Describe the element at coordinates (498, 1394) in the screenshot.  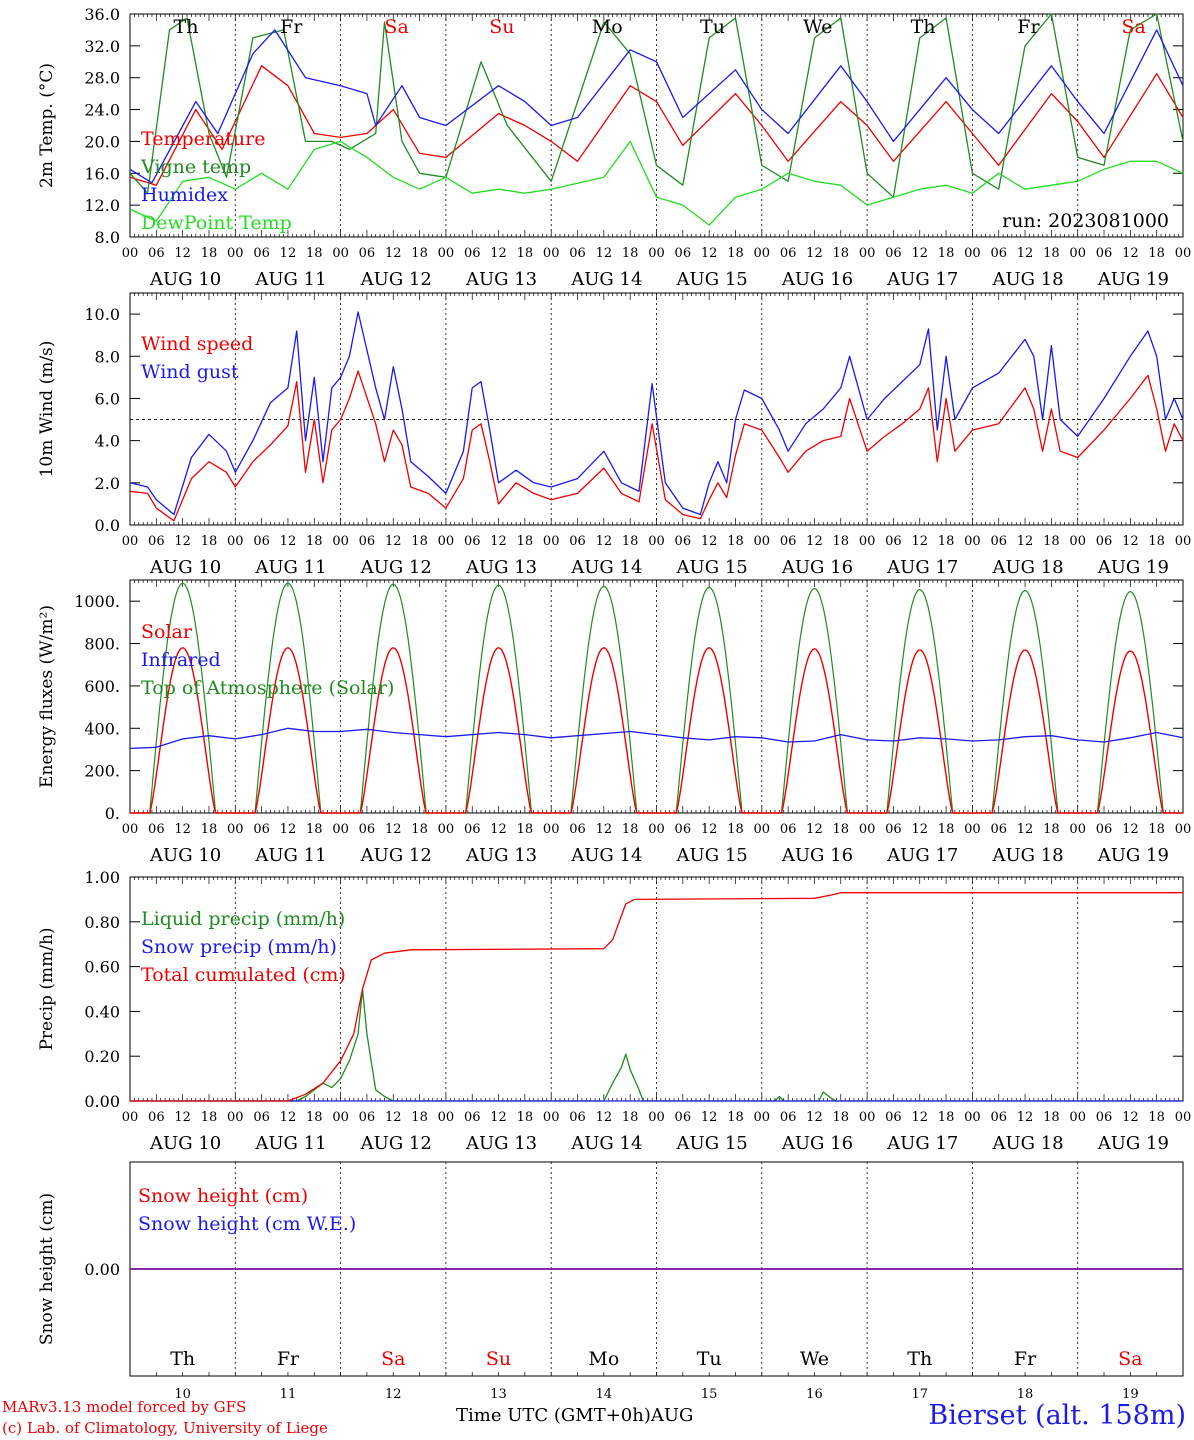
I see `day-number: 13` at that location.